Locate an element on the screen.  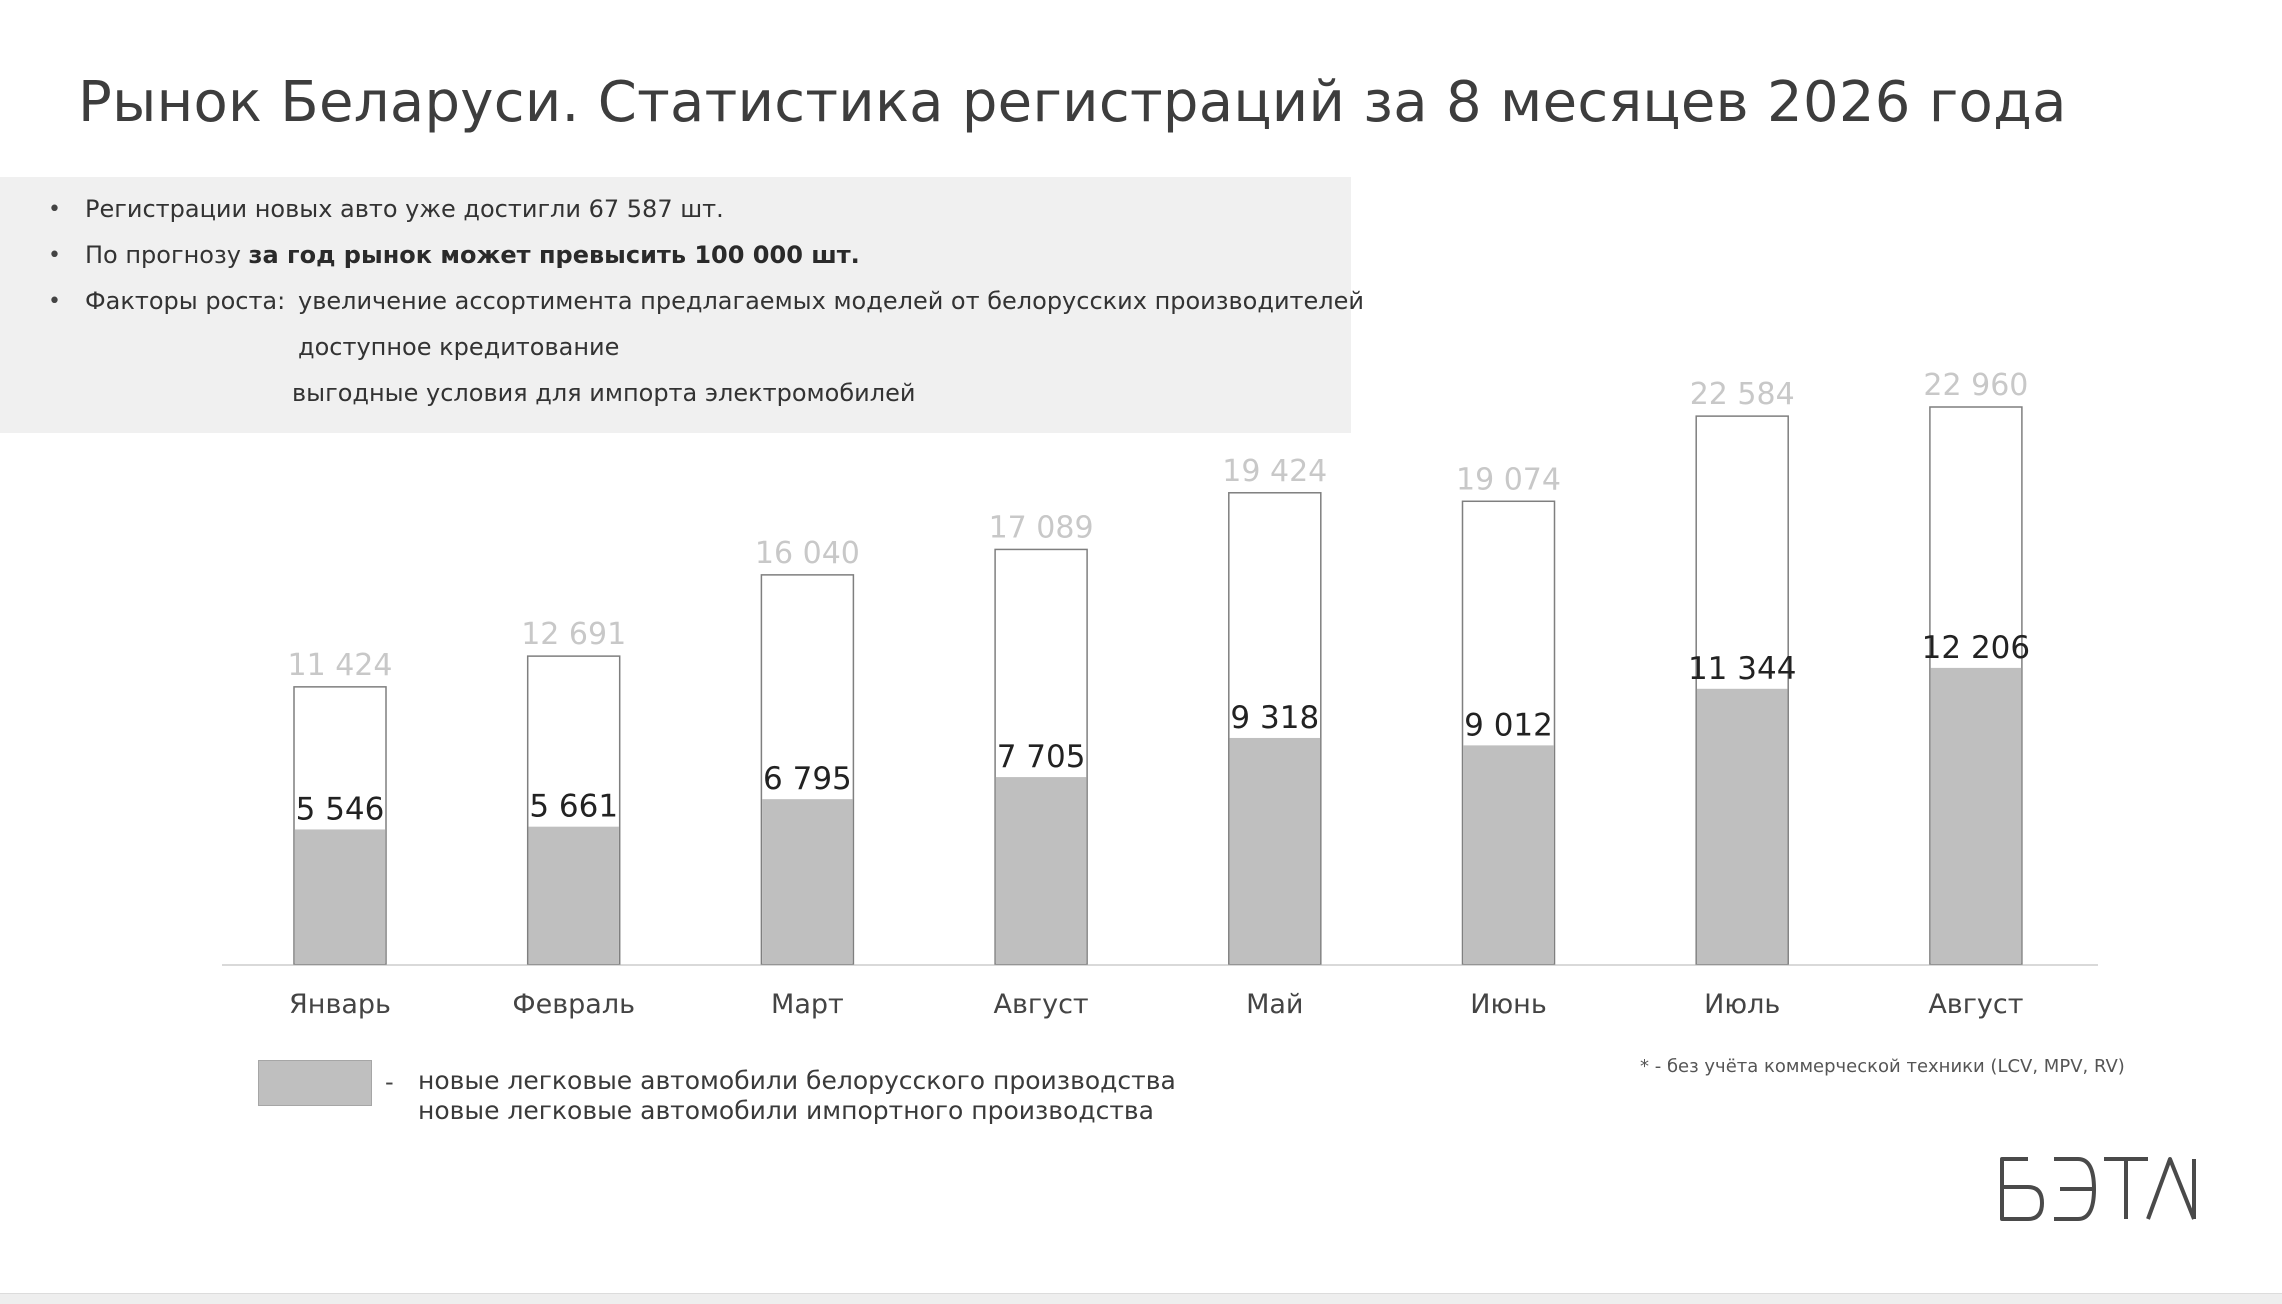
domestic-label: 11 344 is located at coordinates (1742, 669).